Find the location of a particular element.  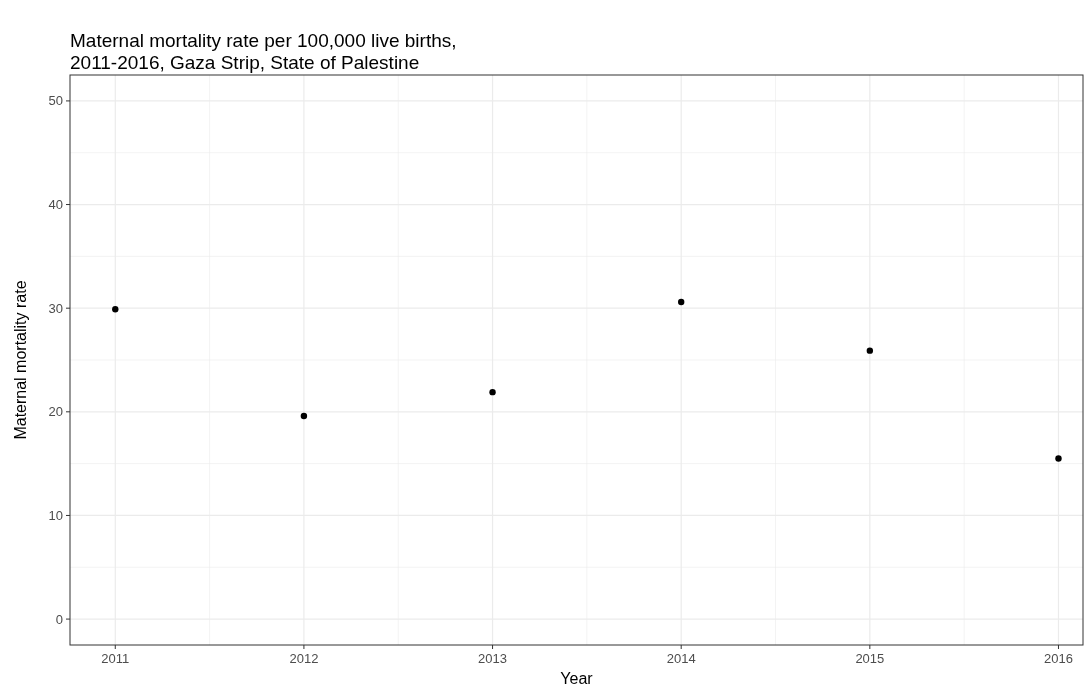

y-axis-title: Maternal mortality rate is located at coordinates (20, 360).